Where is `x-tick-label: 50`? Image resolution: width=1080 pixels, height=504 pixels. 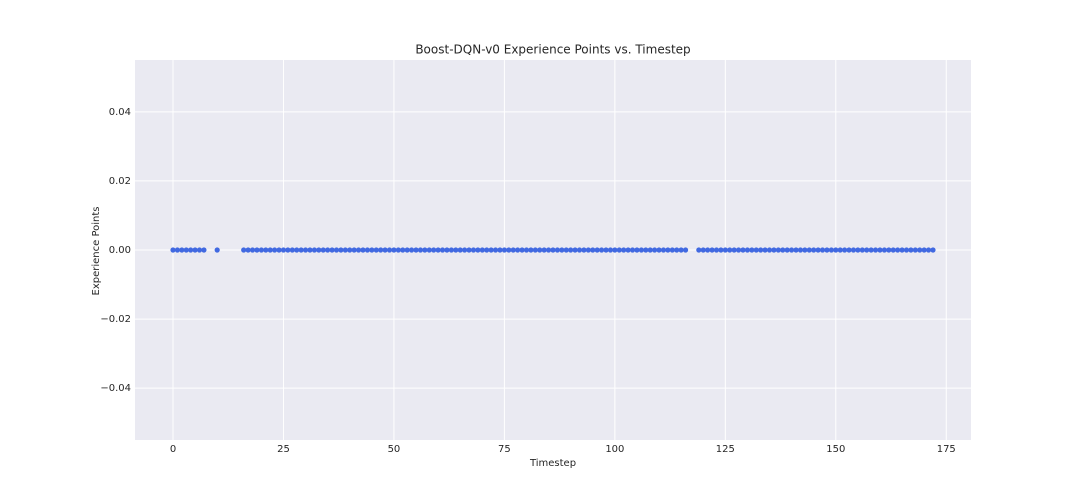 x-tick-label: 50 is located at coordinates (394, 449).